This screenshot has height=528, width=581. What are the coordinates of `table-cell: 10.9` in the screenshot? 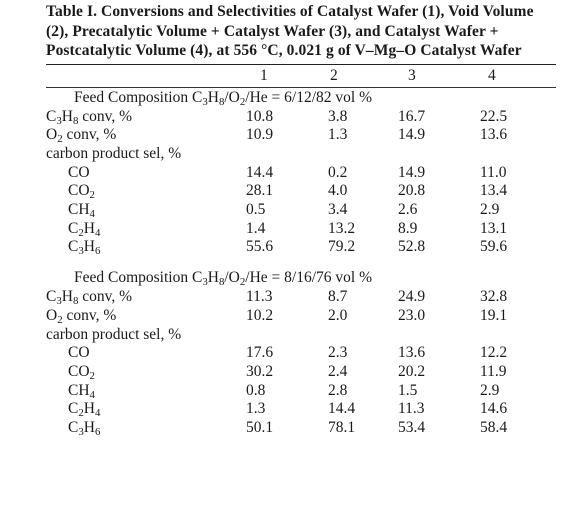 It's located at (287, 135).